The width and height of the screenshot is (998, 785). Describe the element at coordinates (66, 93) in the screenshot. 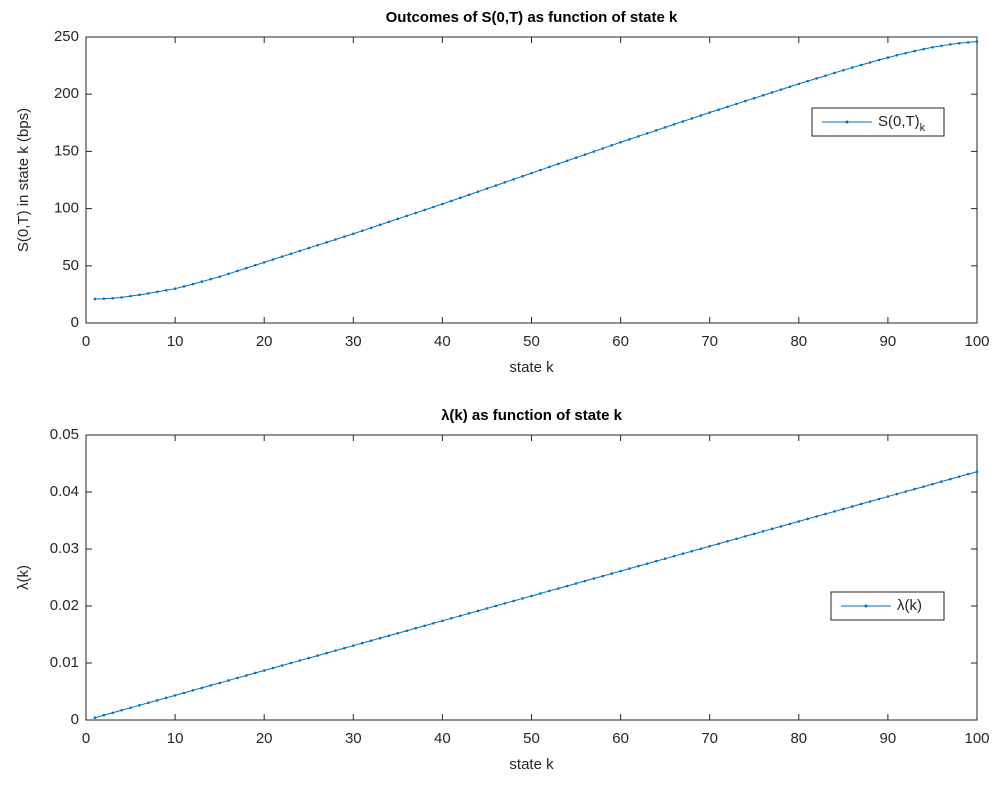

I see `y-tick-label: 200` at that location.